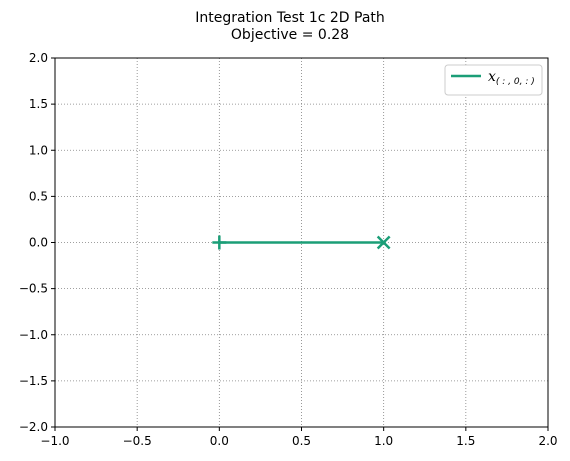 The height and width of the screenshot is (461, 570). Describe the element at coordinates (38, 58) in the screenshot. I see `y-tick-label: 2.0` at that location.